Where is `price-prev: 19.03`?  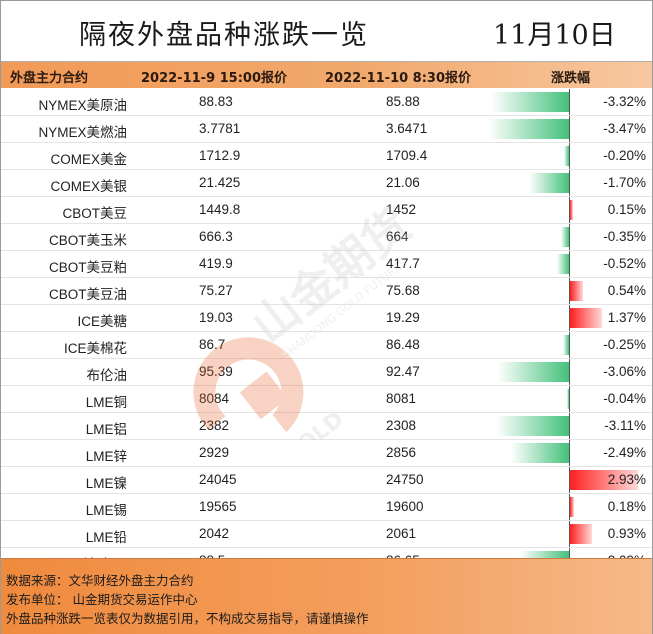
price-prev: 19.03 is located at coordinates (216, 317).